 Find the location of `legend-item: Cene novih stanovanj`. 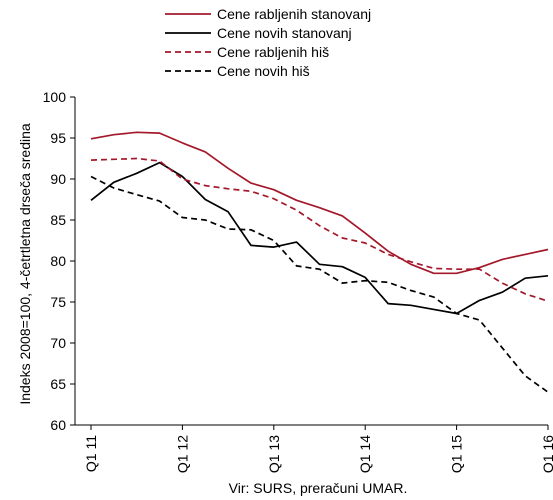

legend-item: Cene novih stanovanj is located at coordinates (258, 33).